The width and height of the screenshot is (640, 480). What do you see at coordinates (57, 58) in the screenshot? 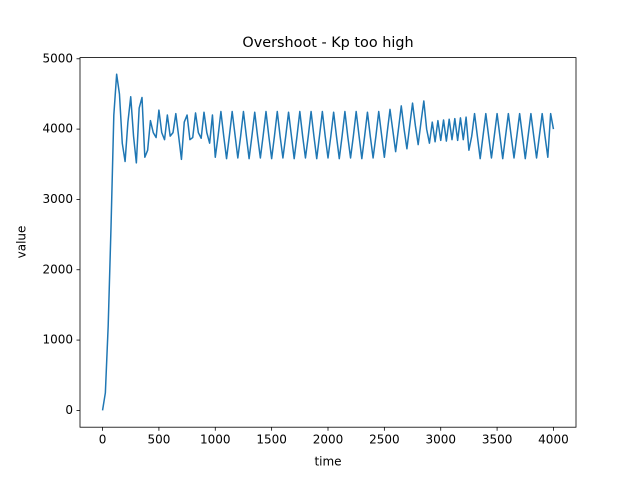
I see `y-tick-label: 5000` at bounding box center [57, 58].